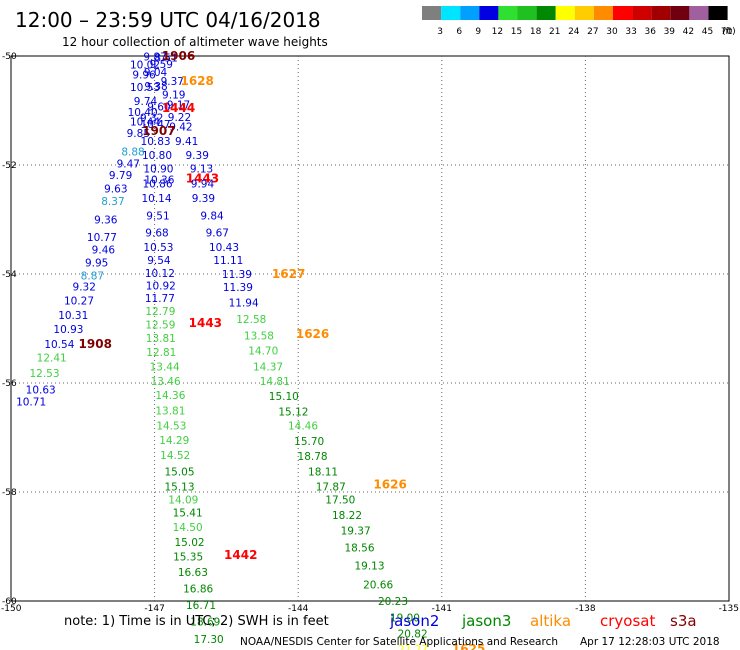  Describe the element at coordinates (104, 250) in the screenshot. I see `wave-height-value: 9.46` at that location.